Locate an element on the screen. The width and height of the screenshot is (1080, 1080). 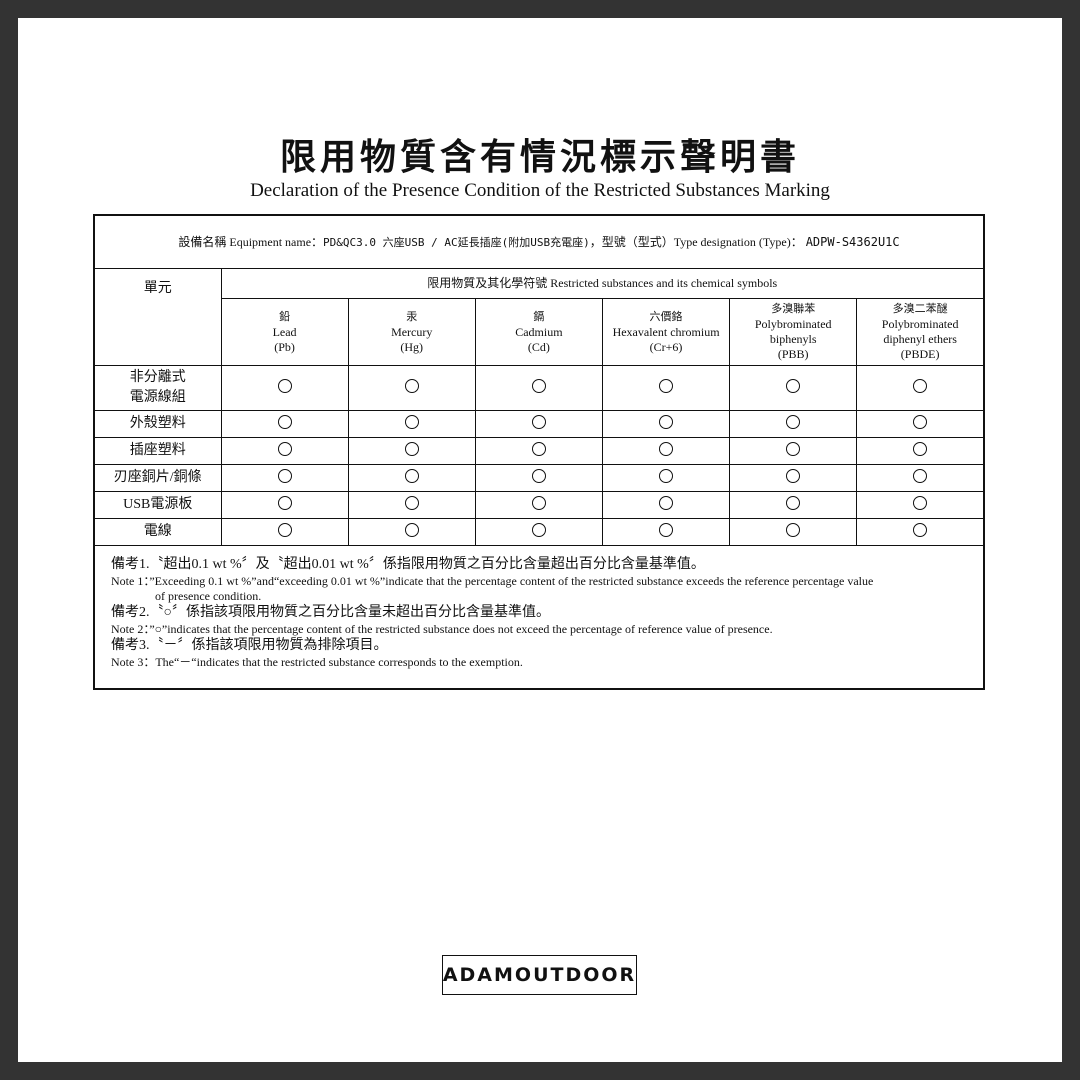
table-row: 非分離式 電源線組 is located at coordinates (539, 388).